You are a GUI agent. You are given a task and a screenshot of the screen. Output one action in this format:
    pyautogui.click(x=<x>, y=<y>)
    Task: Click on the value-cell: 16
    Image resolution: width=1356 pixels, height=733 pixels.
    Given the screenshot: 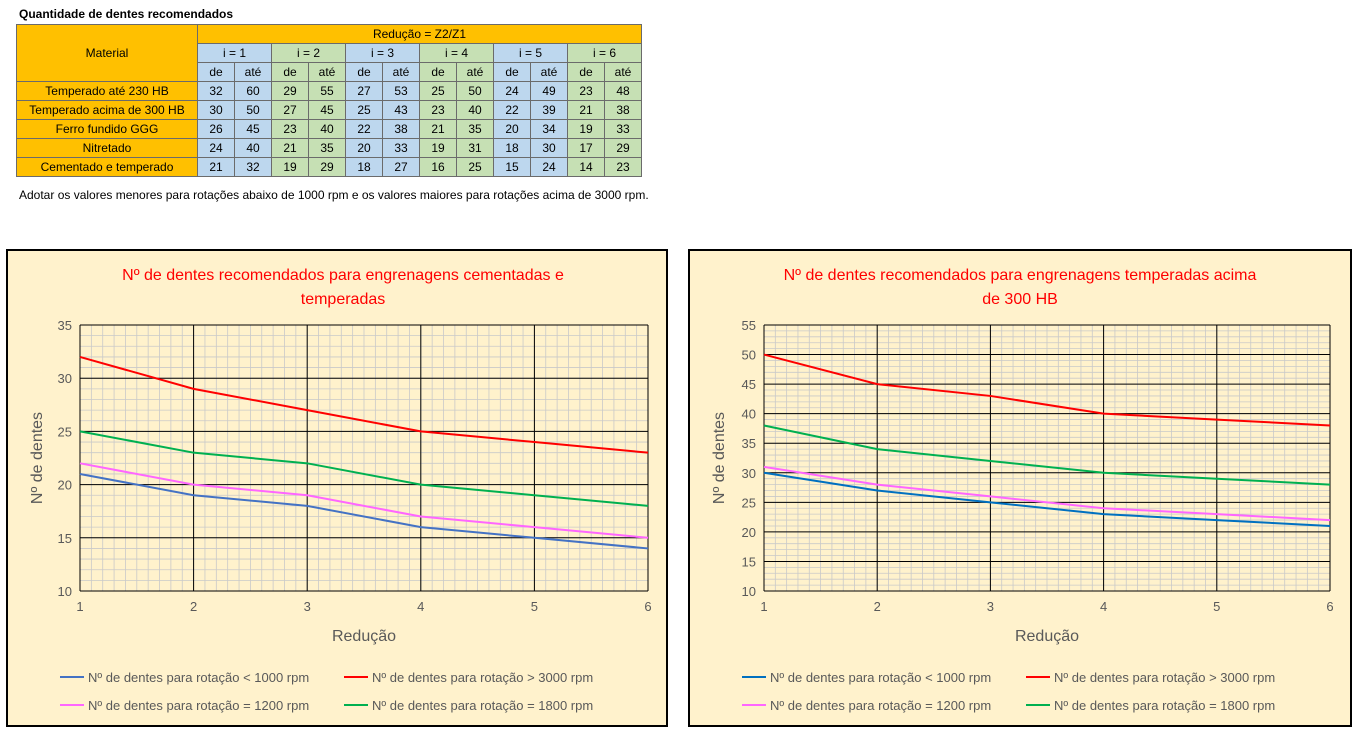 What is the action you would take?
    pyautogui.click(x=438, y=167)
    